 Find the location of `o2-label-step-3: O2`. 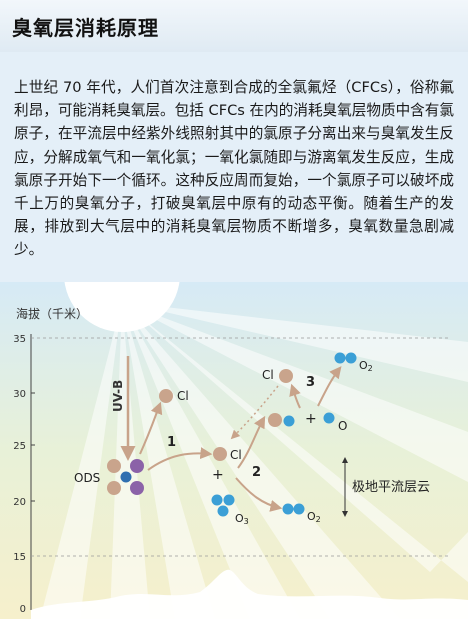

o2-label-step-3: O2 is located at coordinates (366, 366).